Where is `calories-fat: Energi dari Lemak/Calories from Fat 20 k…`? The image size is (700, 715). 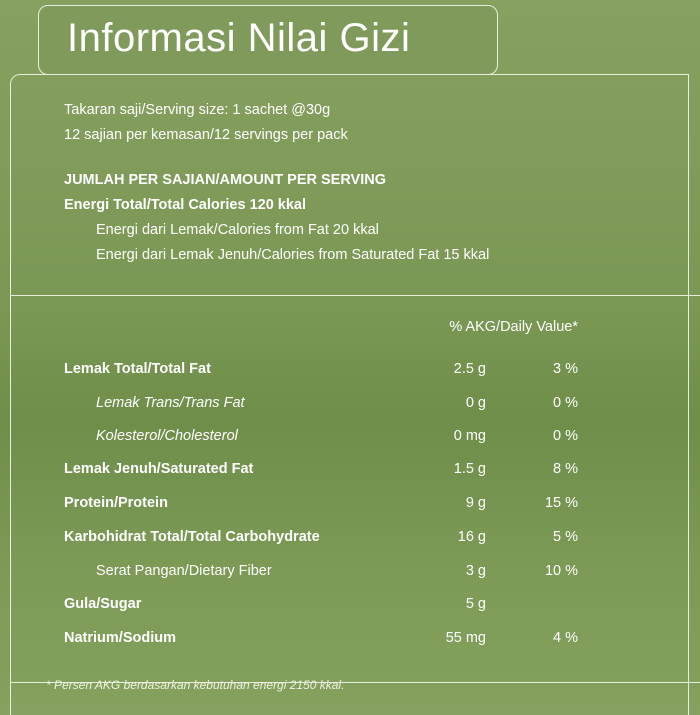 calories-fat: Energi dari Lemak/Calories from Fat 20 k… is located at coordinates (237, 230).